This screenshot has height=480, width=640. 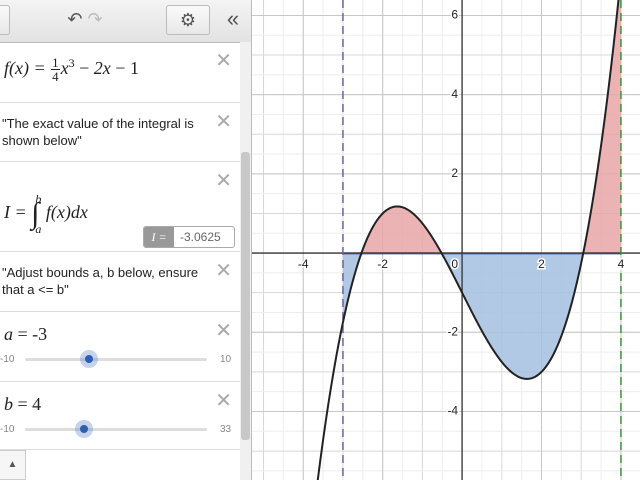 I want to click on slider-item: b = 4 -10 33 ✕, so click(x=120, y=416).